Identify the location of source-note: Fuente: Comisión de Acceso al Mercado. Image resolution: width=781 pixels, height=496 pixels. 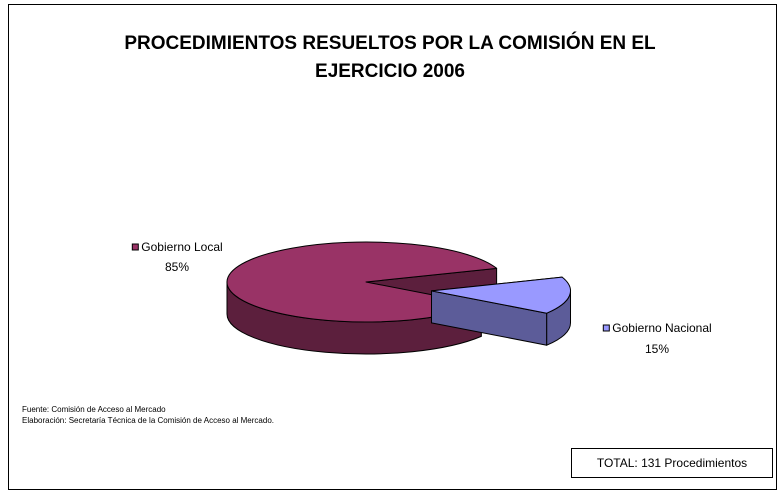
(94, 409).